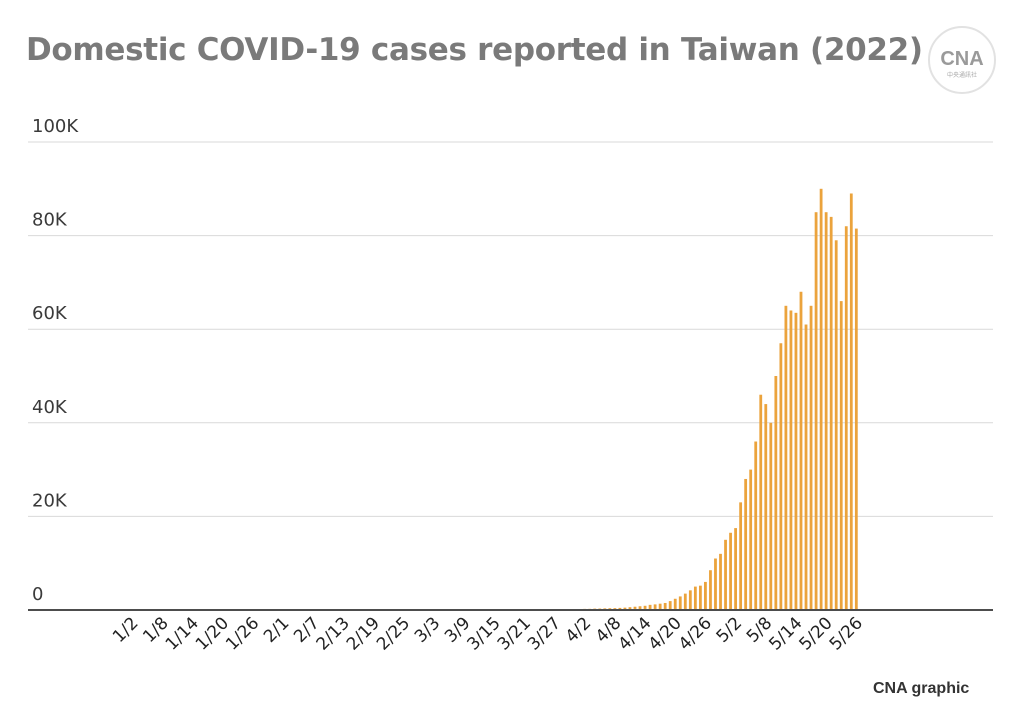 Image resolution: width=1024 pixels, height=708 pixels. What do you see at coordinates (182, 633) in the screenshot?
I see `x-tick-label: 1/14` at bounding box center [182, 633].